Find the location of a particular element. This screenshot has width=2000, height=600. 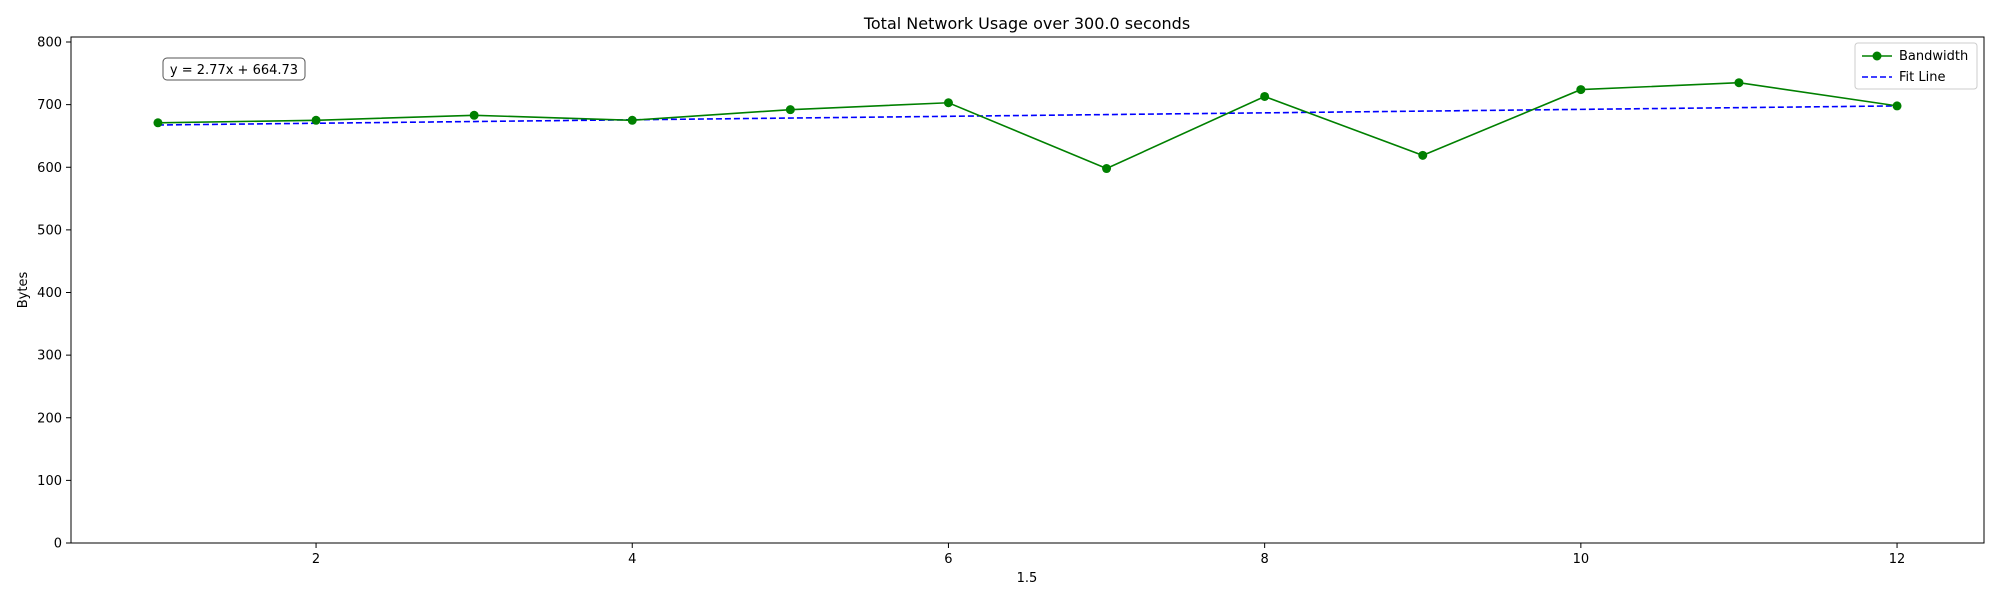

x-axis-label: 1.5 is located at coordinates (1027, 578).